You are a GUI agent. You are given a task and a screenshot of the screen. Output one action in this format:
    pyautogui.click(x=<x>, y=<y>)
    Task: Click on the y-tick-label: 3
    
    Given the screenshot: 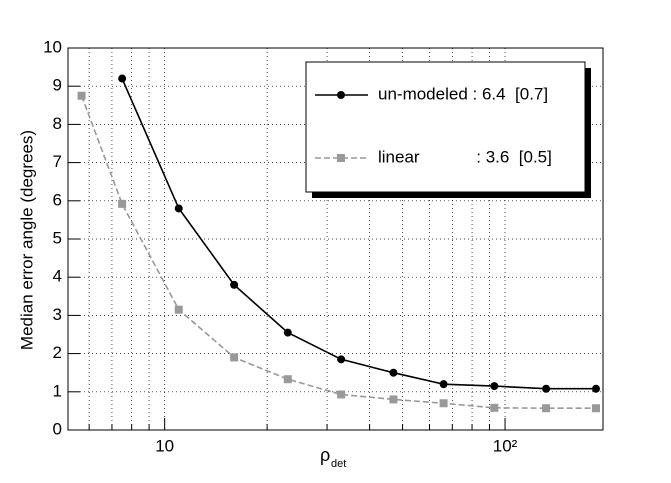 What is the action you would take?
    pyautogui.click(x=57, y=314)
    